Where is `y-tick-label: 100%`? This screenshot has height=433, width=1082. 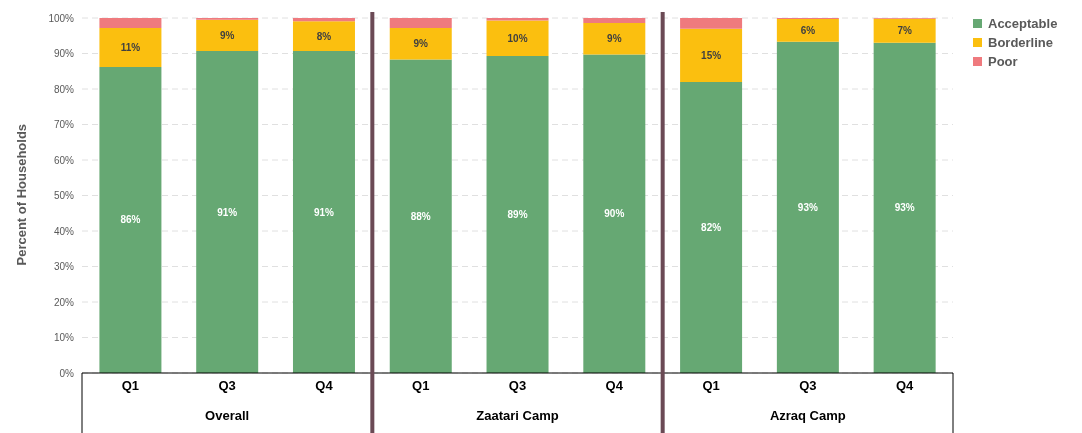 y-tick-label: 100% is located at coordinates (61, 18).